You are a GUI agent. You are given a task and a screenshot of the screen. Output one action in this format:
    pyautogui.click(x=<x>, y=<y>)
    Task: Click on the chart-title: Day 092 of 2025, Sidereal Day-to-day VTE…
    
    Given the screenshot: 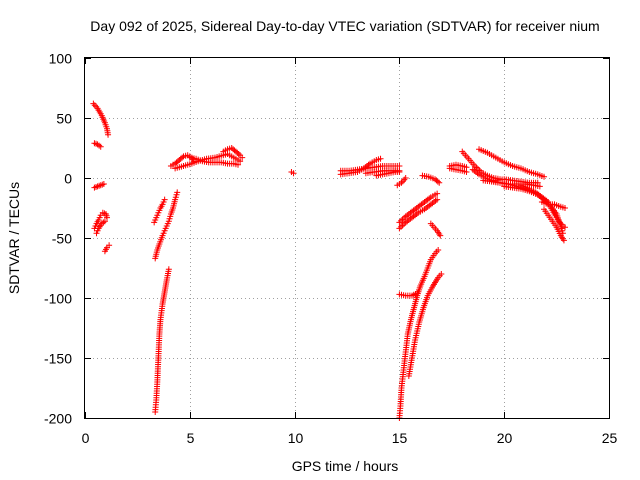 What is the action you would take?
    pyautogui.click(x=344, y=26)
    